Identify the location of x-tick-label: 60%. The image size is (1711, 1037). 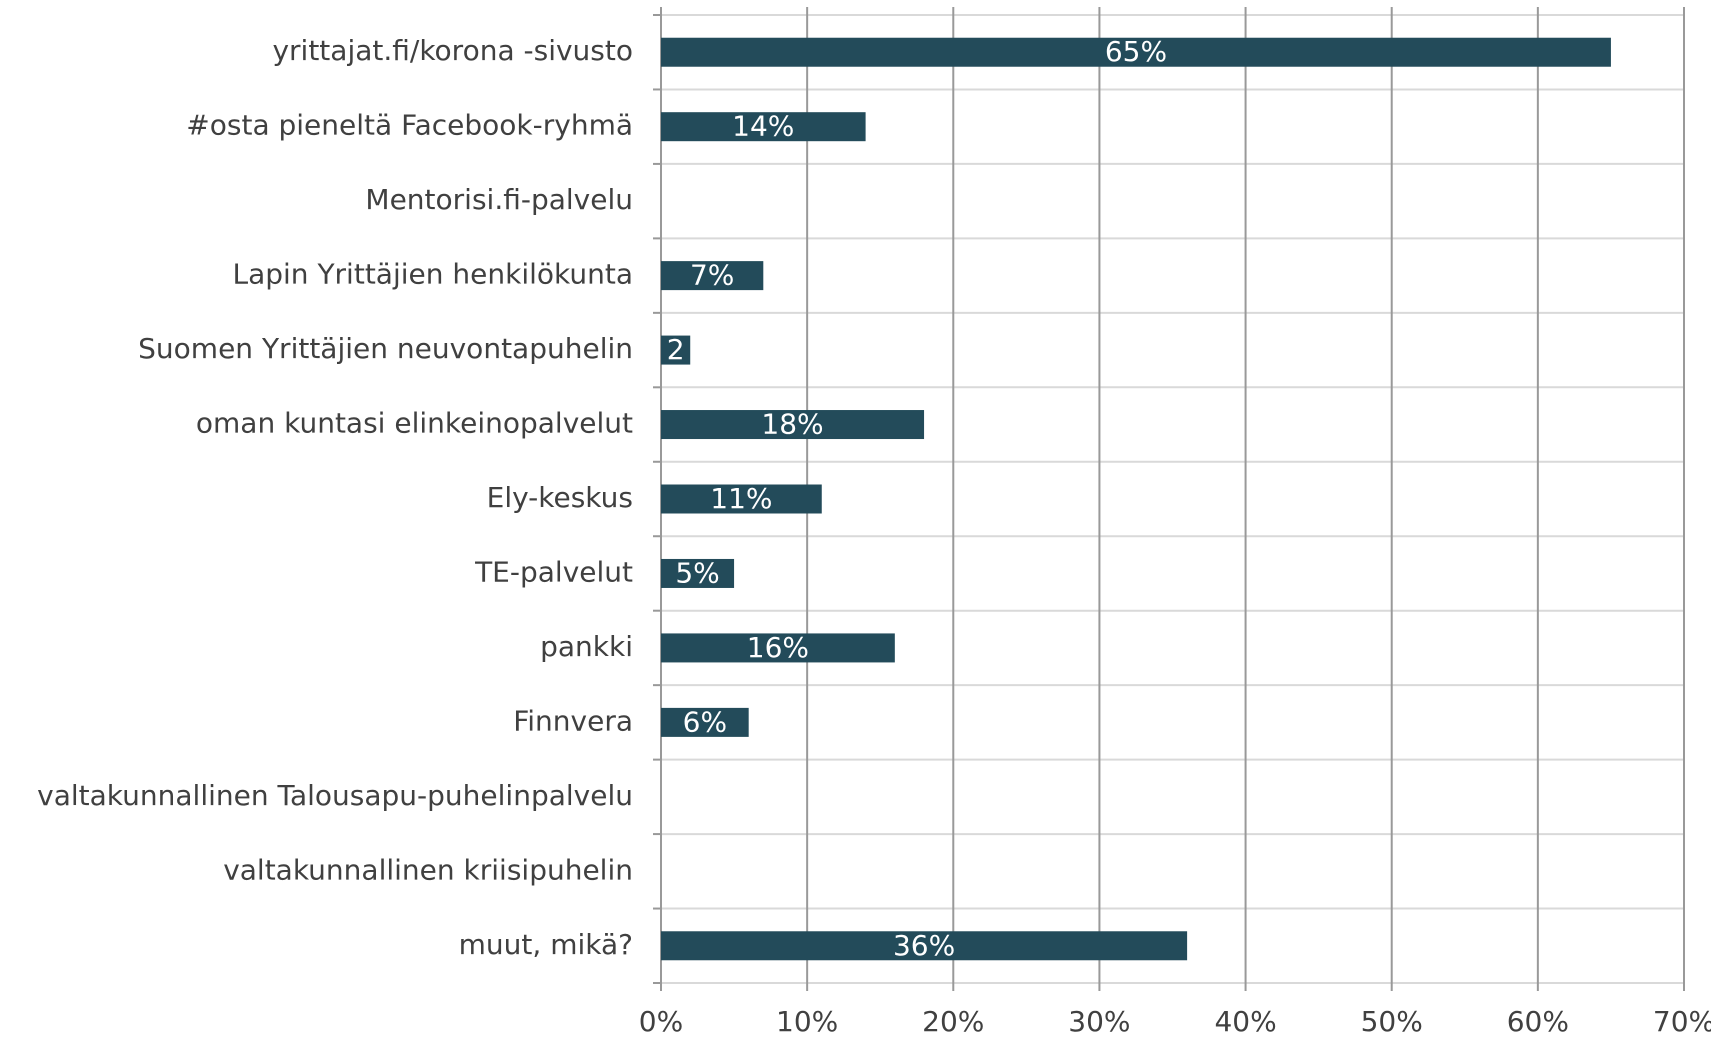
(1538, 1019).